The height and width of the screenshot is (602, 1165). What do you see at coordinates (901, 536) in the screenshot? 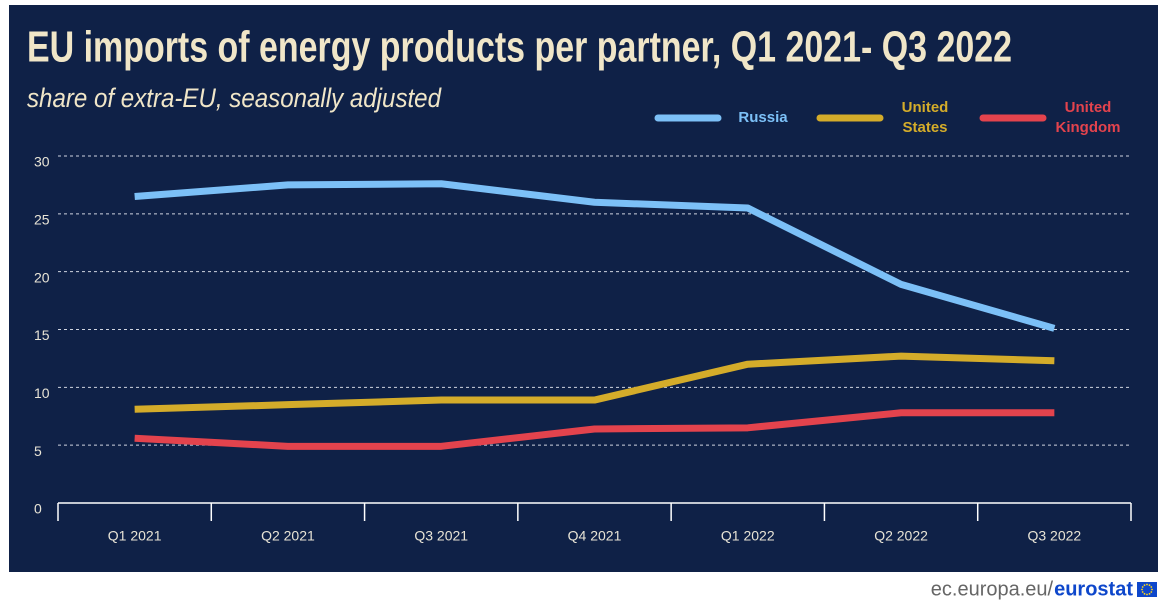
I see `x-tick-label: Q2 2022` at bounding box center [901, 536].